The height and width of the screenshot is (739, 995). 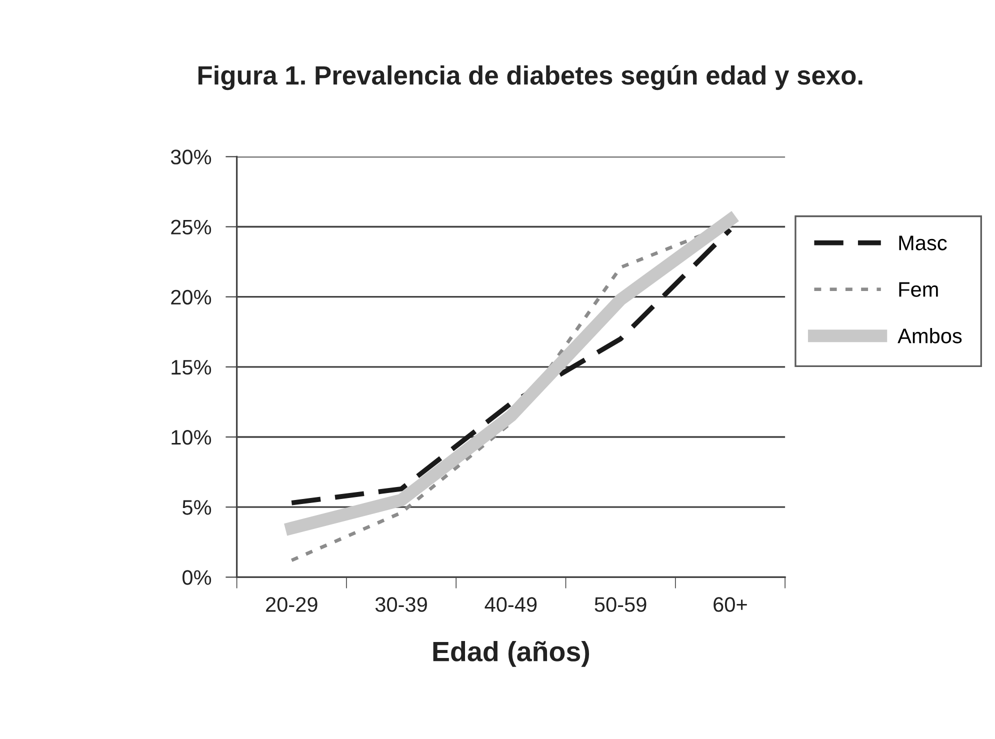 What do you see at coordinates (510, 604) in the screenshot?
I see `x-tick-label: 40-49` at bounding box center [510, 604].